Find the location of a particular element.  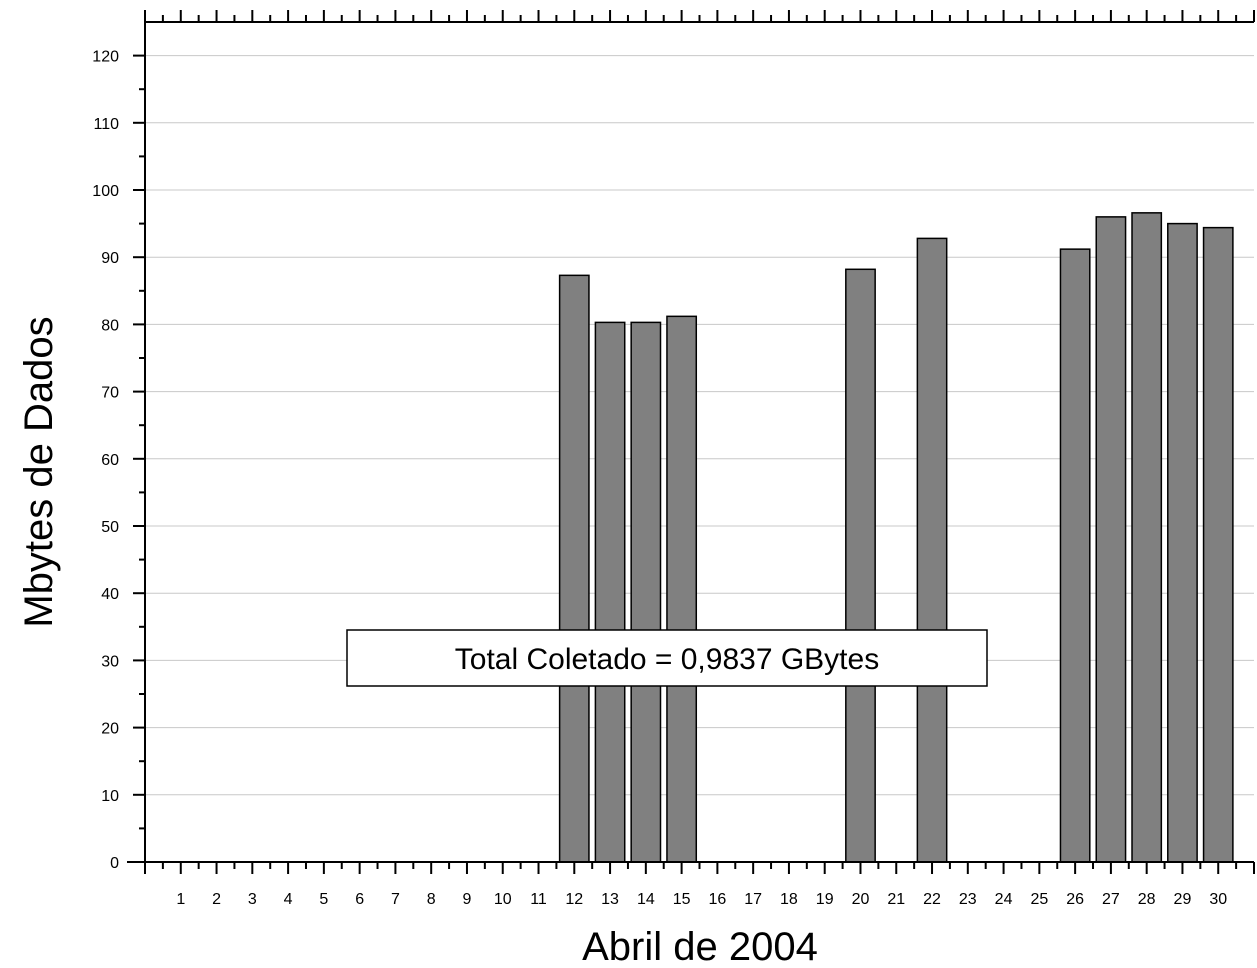

x-tick-label: 21 is located at coordinates (896, 899).